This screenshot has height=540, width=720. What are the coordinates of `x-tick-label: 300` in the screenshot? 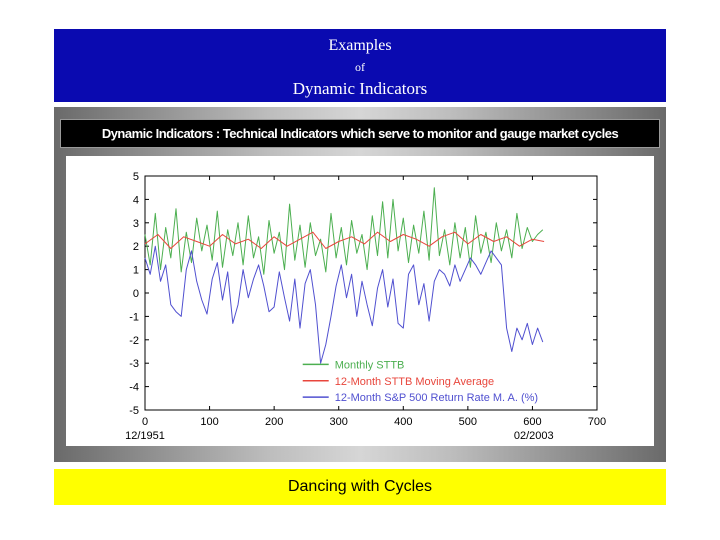 It's located at (339, 422).